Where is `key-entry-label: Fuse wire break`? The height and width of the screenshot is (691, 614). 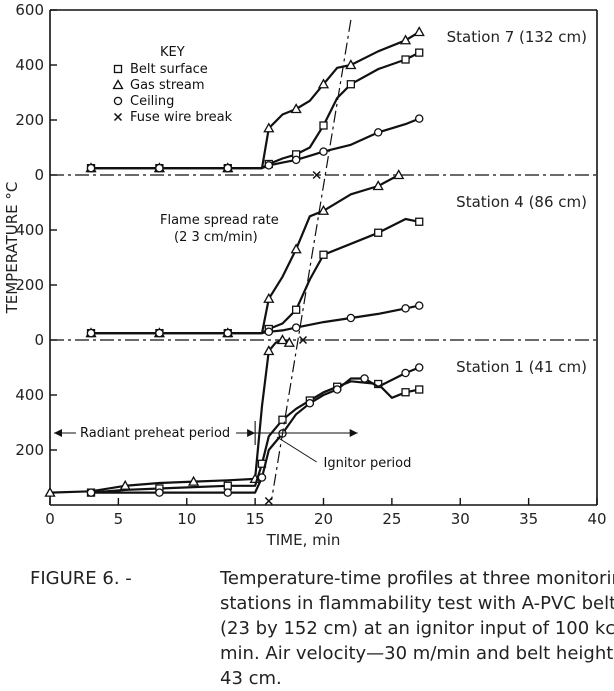 key-entry-label: Fuse wire break is located at coordinates (181, 117).